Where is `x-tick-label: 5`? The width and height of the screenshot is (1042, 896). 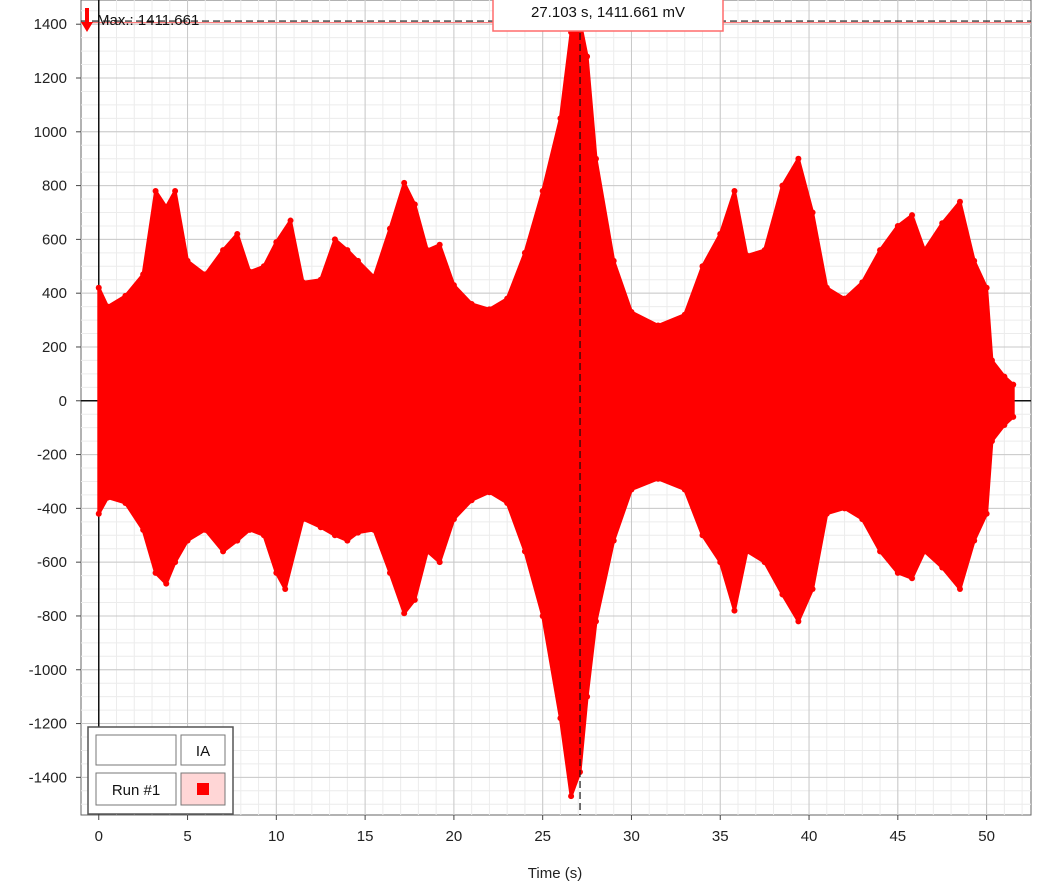
x-tick-label: 5 is located at coordinates (187, 836).